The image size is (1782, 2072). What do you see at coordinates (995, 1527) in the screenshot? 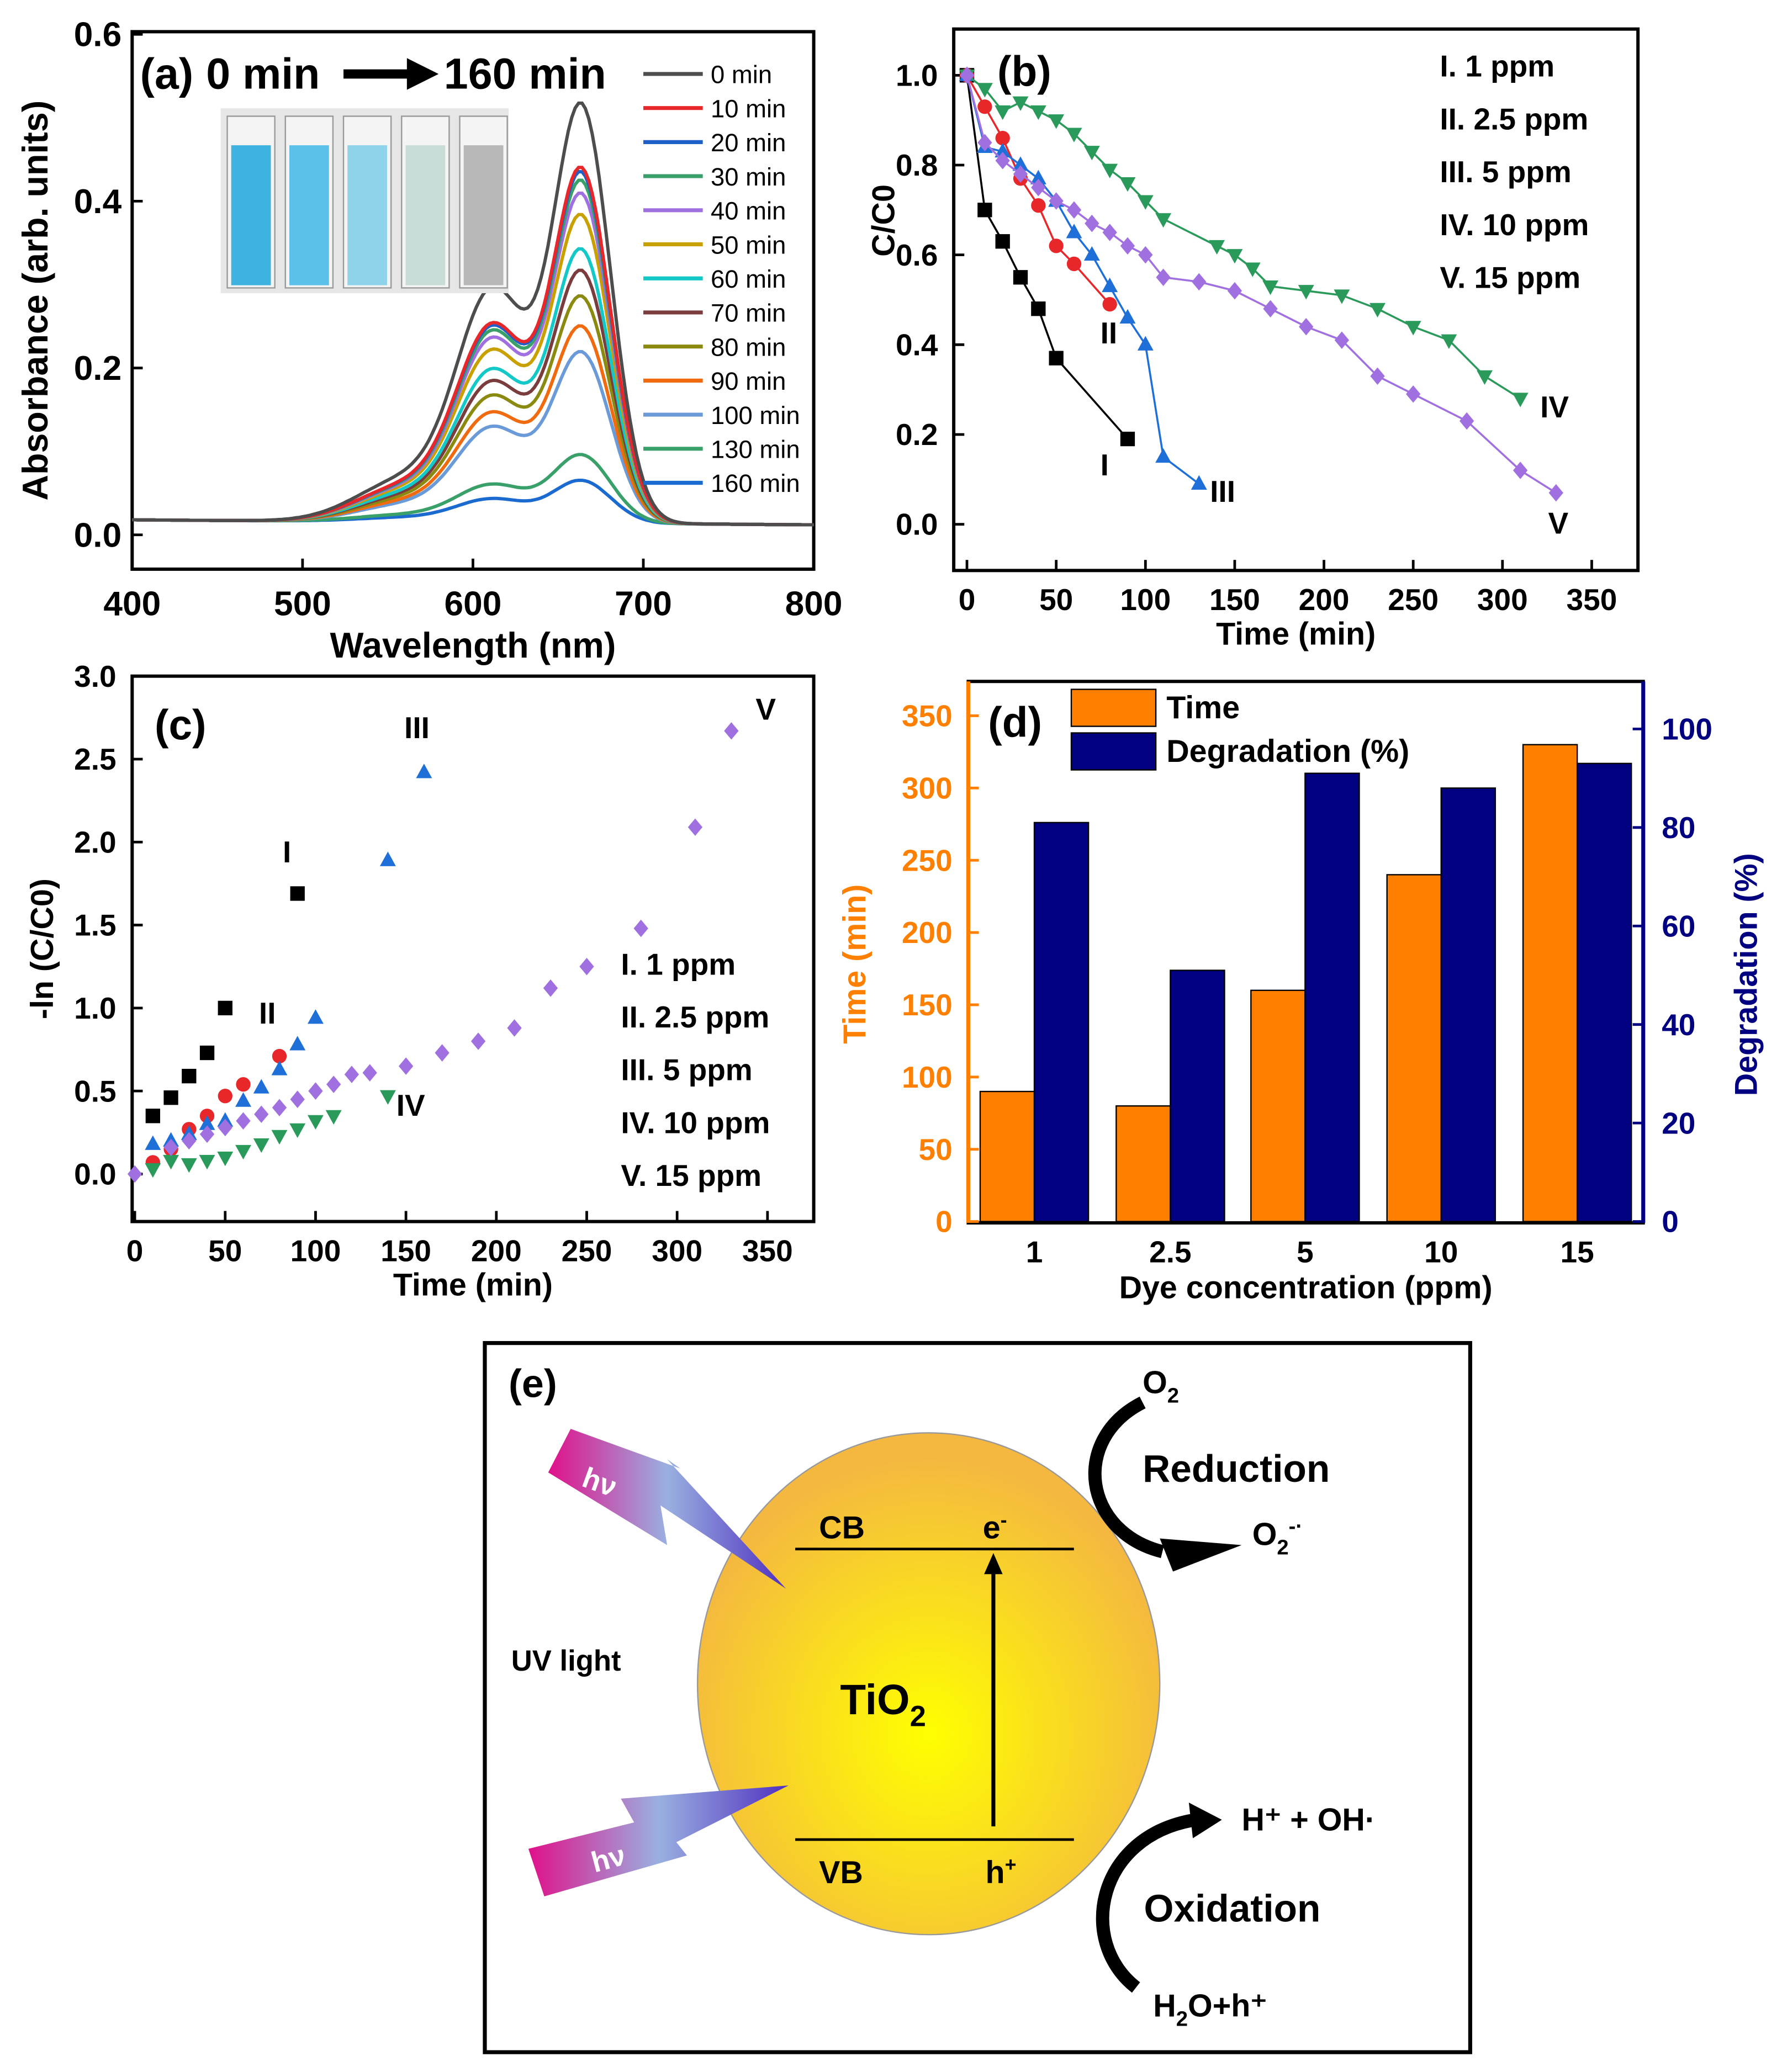
I see `electron-label: e-` at bounding box center [995, 1527].